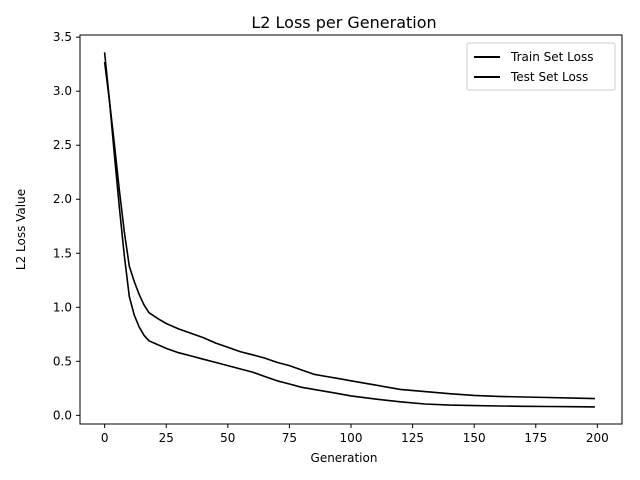 This screenshot has width=640, height=480. I want to click on y-tick-label: 2.5, so click(62, 145).